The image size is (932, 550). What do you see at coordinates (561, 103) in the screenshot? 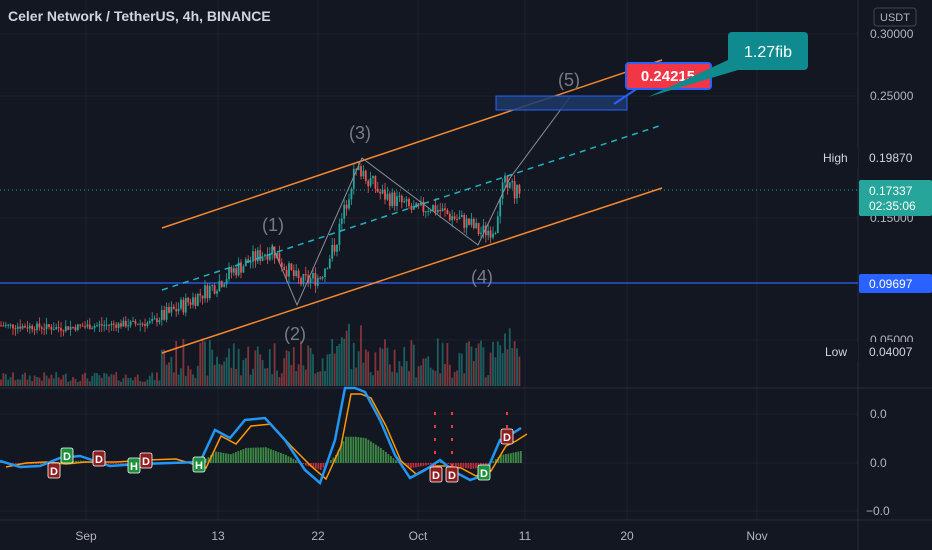
I see `target-zone-box` at bounding box center [561, 103].